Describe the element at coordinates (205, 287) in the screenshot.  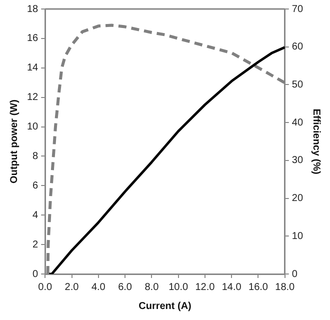
I see `x-tick-label: 12.0` at that location.